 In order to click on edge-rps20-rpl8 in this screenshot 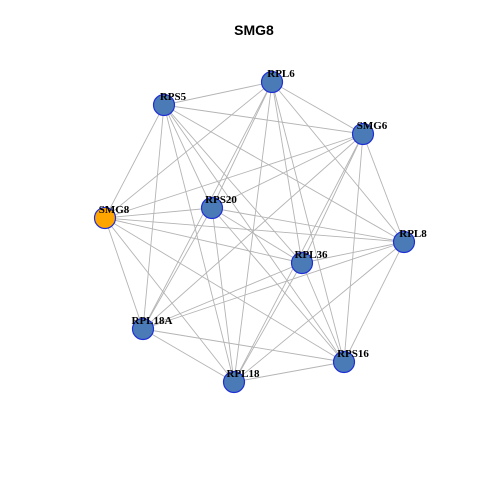, I will do `click(308, 225)`.